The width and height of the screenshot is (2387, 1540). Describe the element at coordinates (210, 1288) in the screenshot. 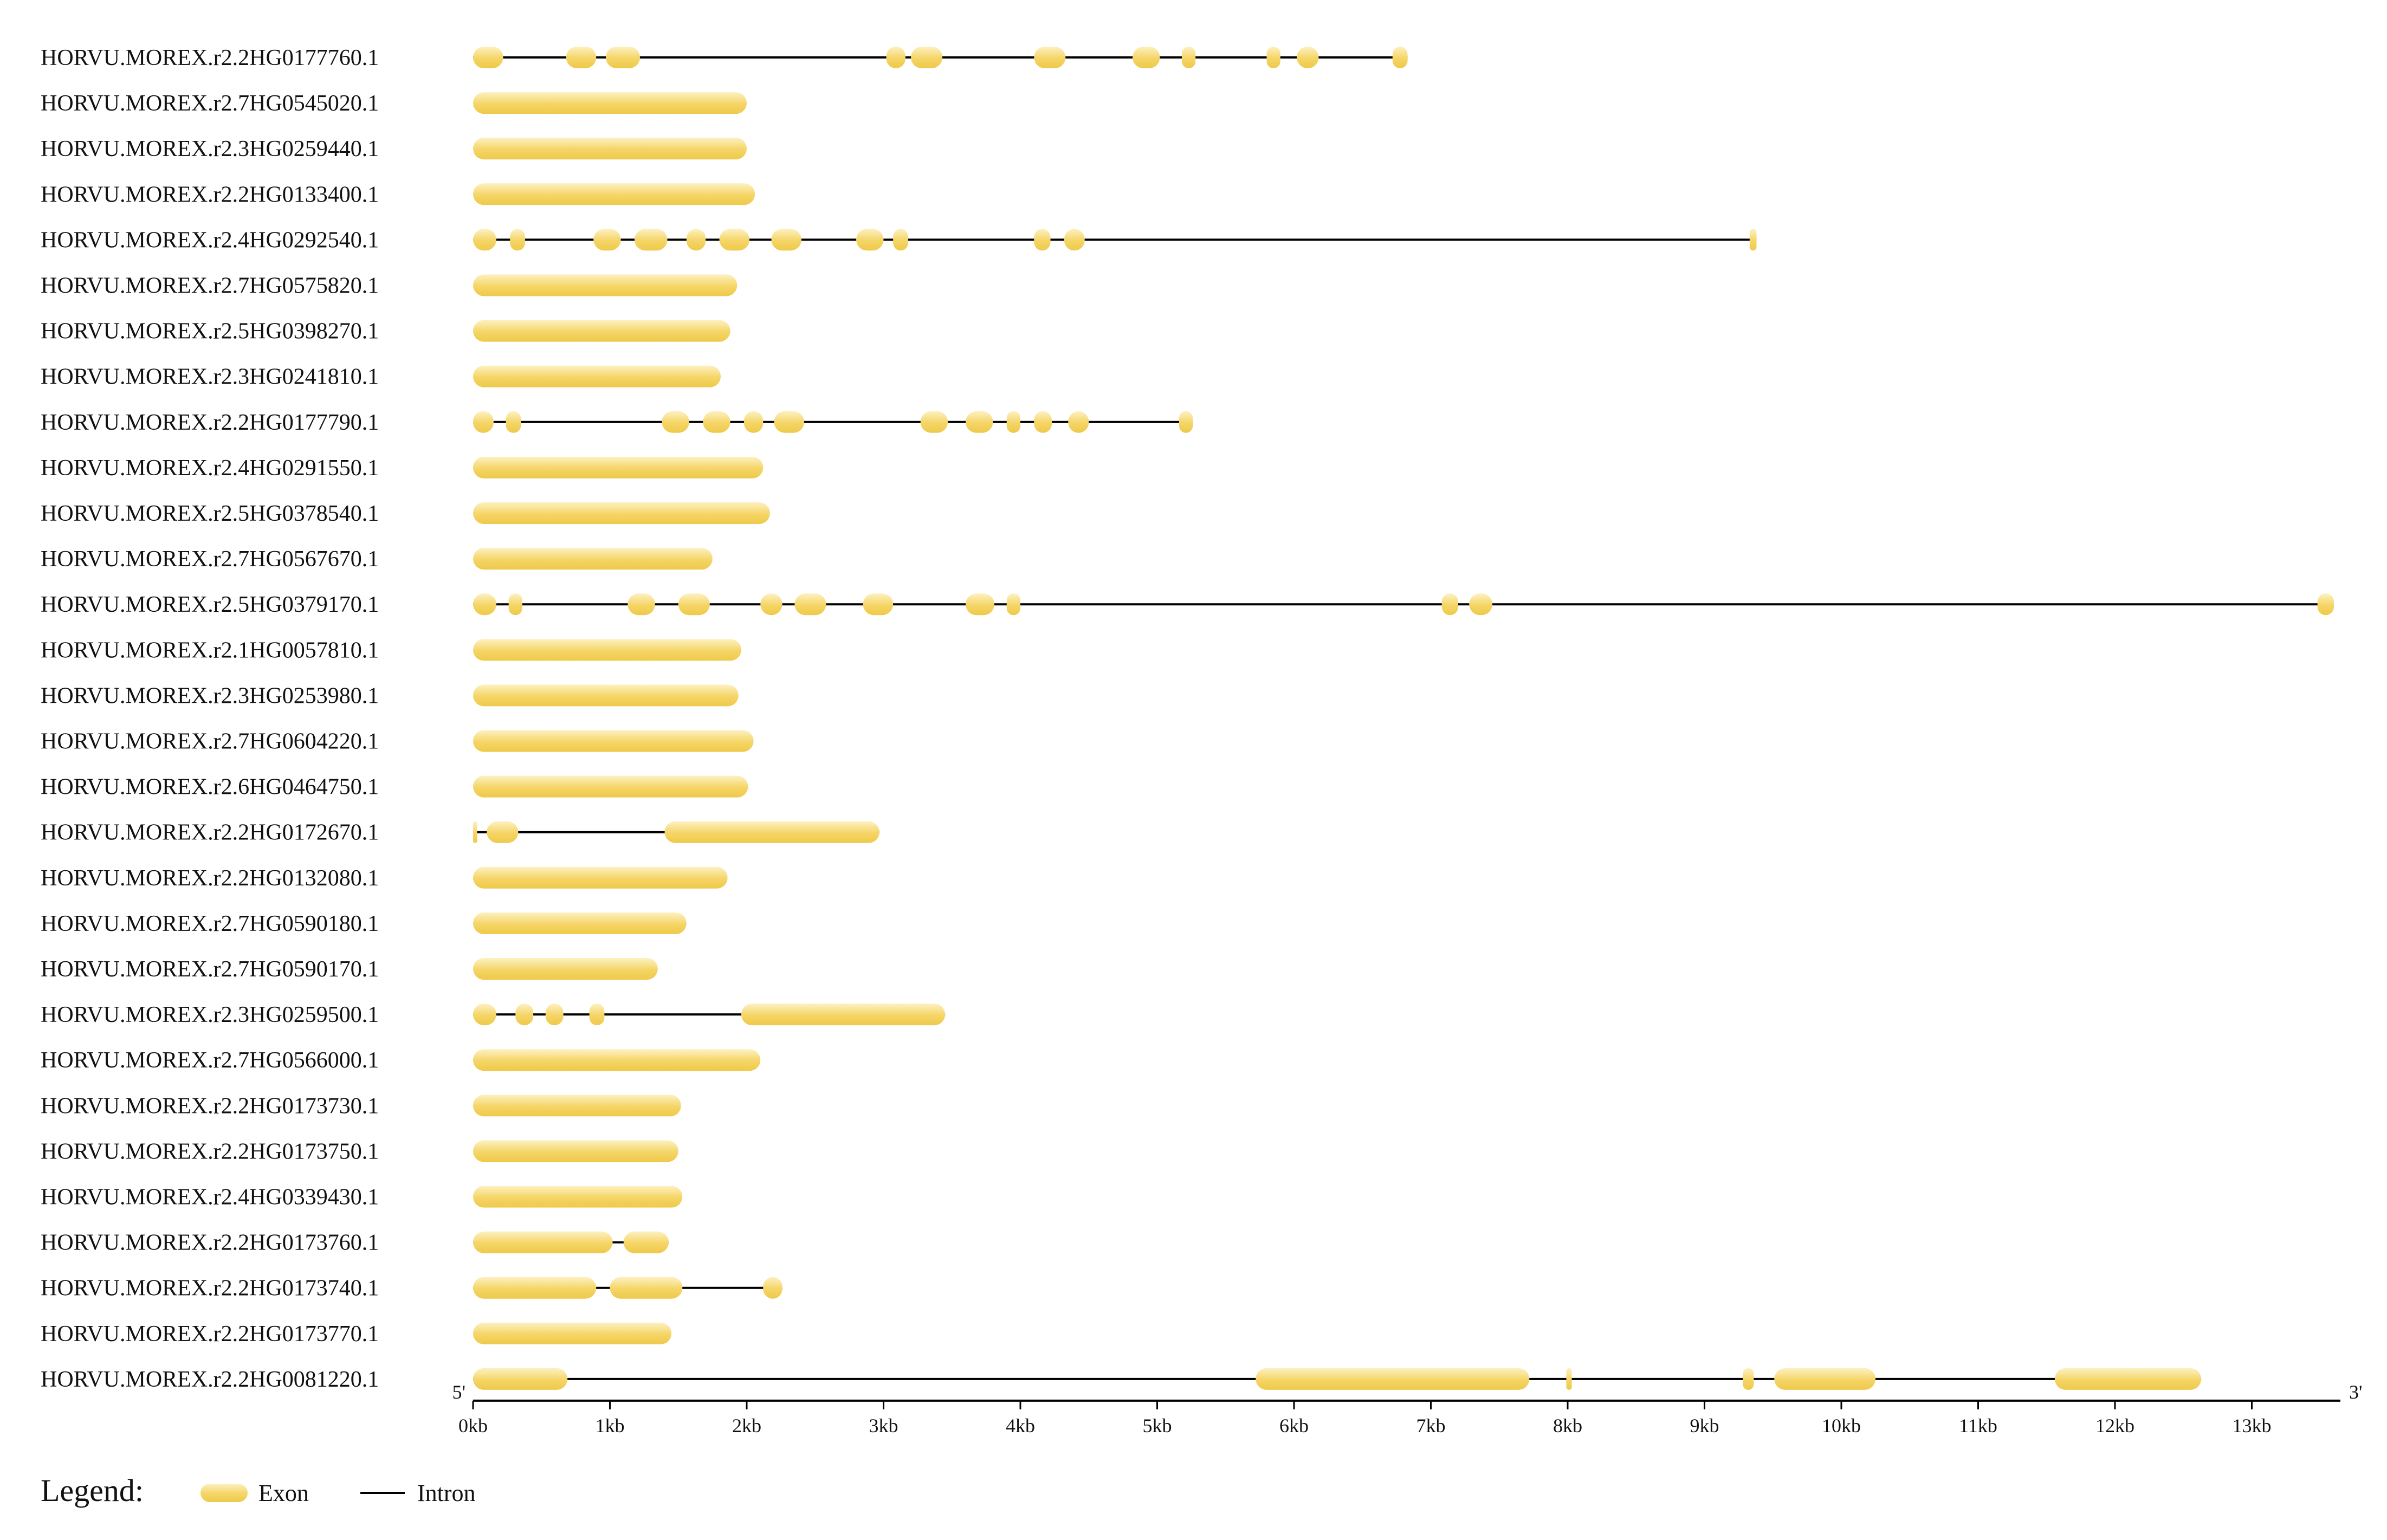

I see `gene-id-label: HORVU.MOREX.r2.2HG0173740.1` at that location.